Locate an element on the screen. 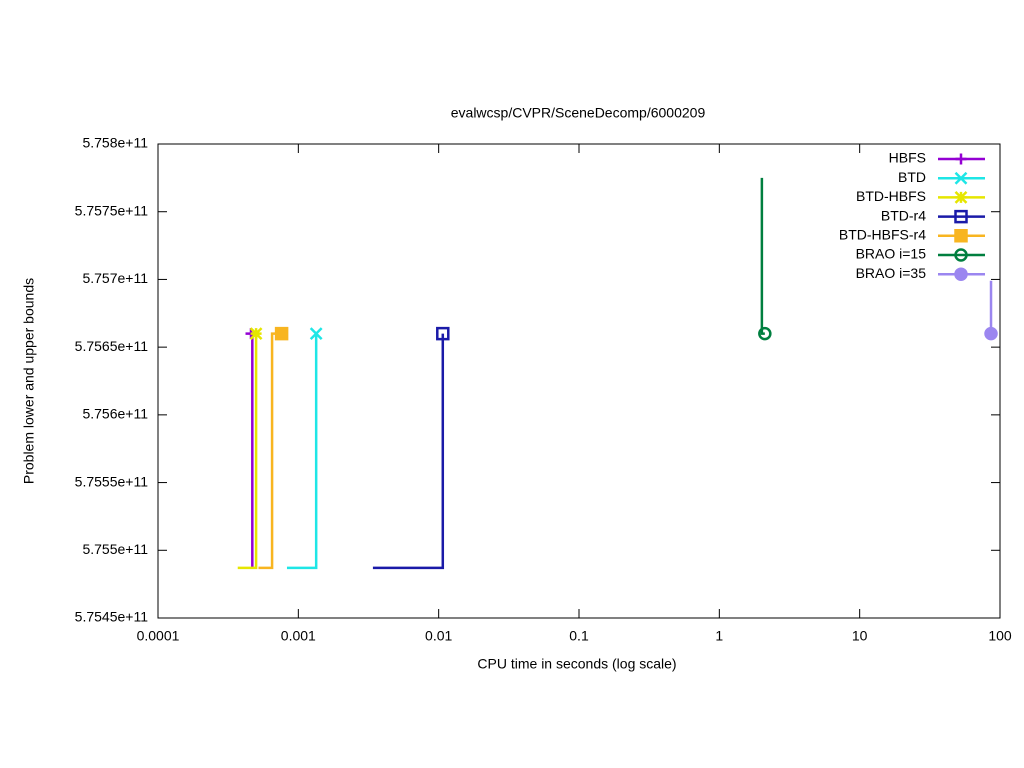 This screenshot has width=1024, height=768. y-tick-label: 5.7565e+11 is located at coordinates (112, 346).